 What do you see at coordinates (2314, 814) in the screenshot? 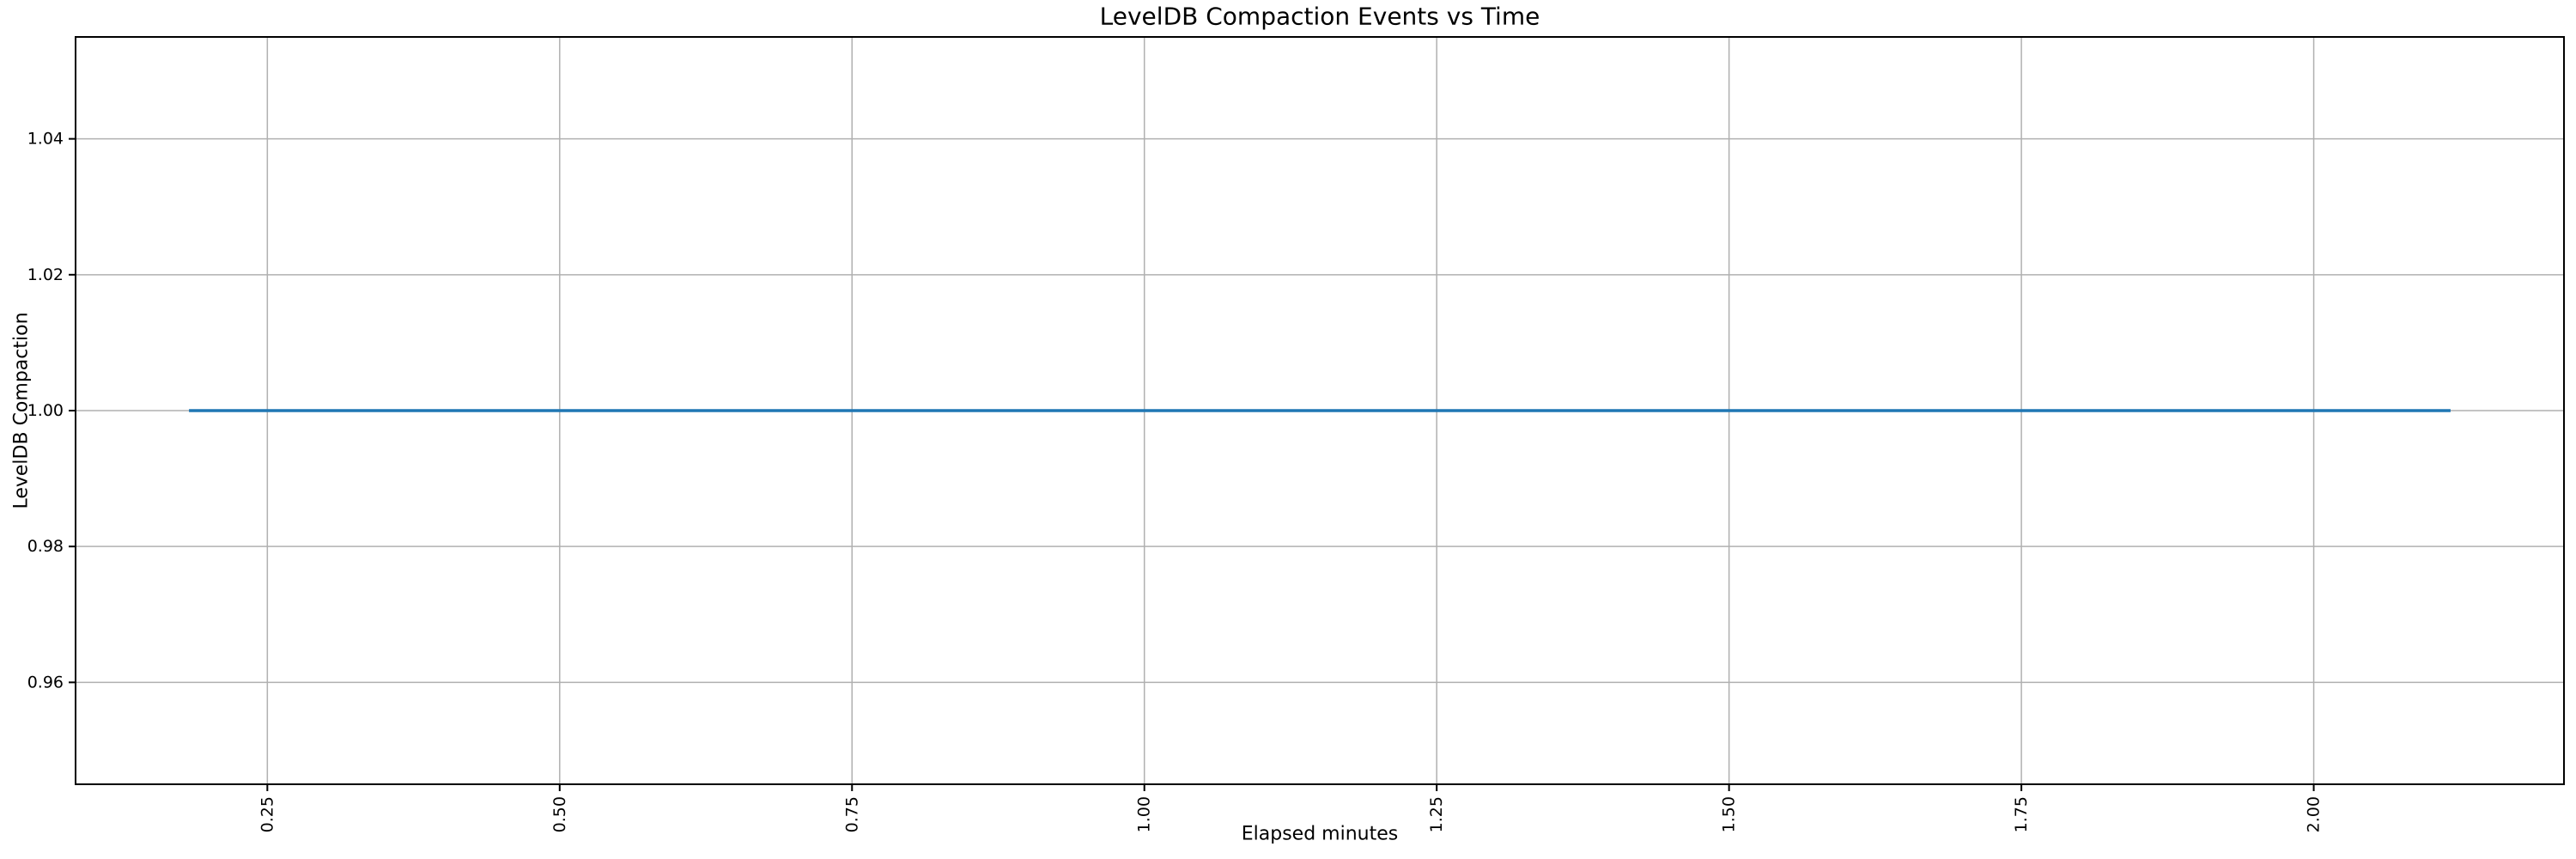
I see `x-tick-label: 2.00` at bounding box center [2314, 814].